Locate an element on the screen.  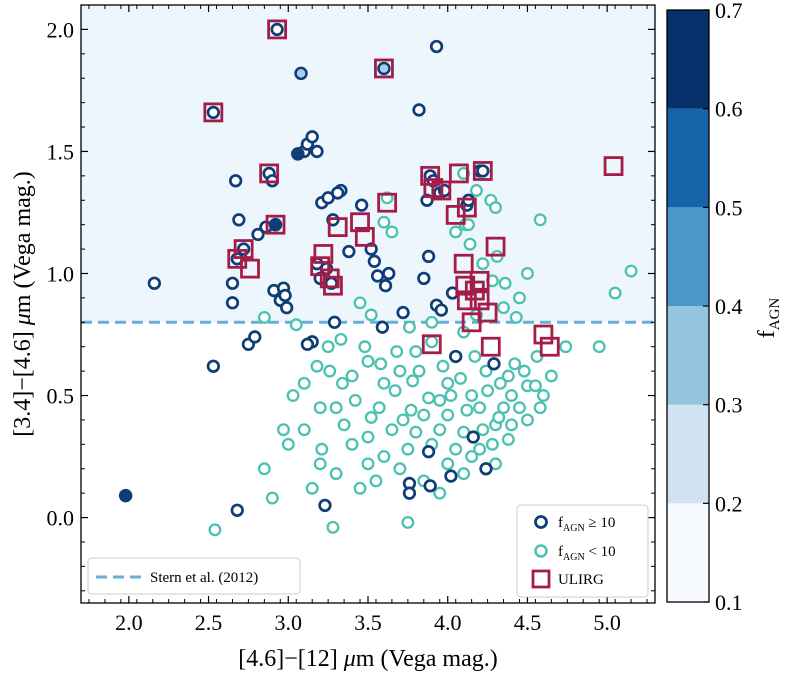
y-axis-label-part: − is located at coordinates (23, 384).